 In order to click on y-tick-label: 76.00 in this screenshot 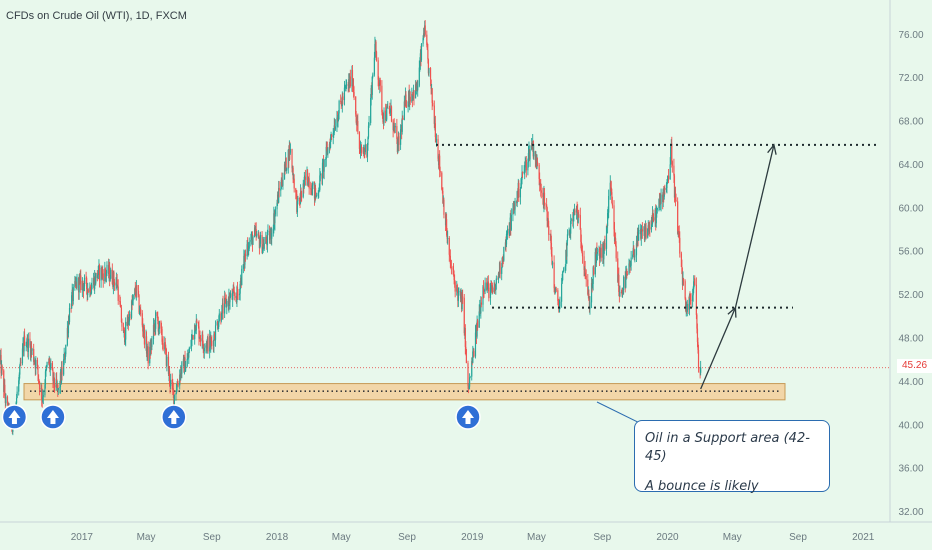, I will do `click(910, 35)`.